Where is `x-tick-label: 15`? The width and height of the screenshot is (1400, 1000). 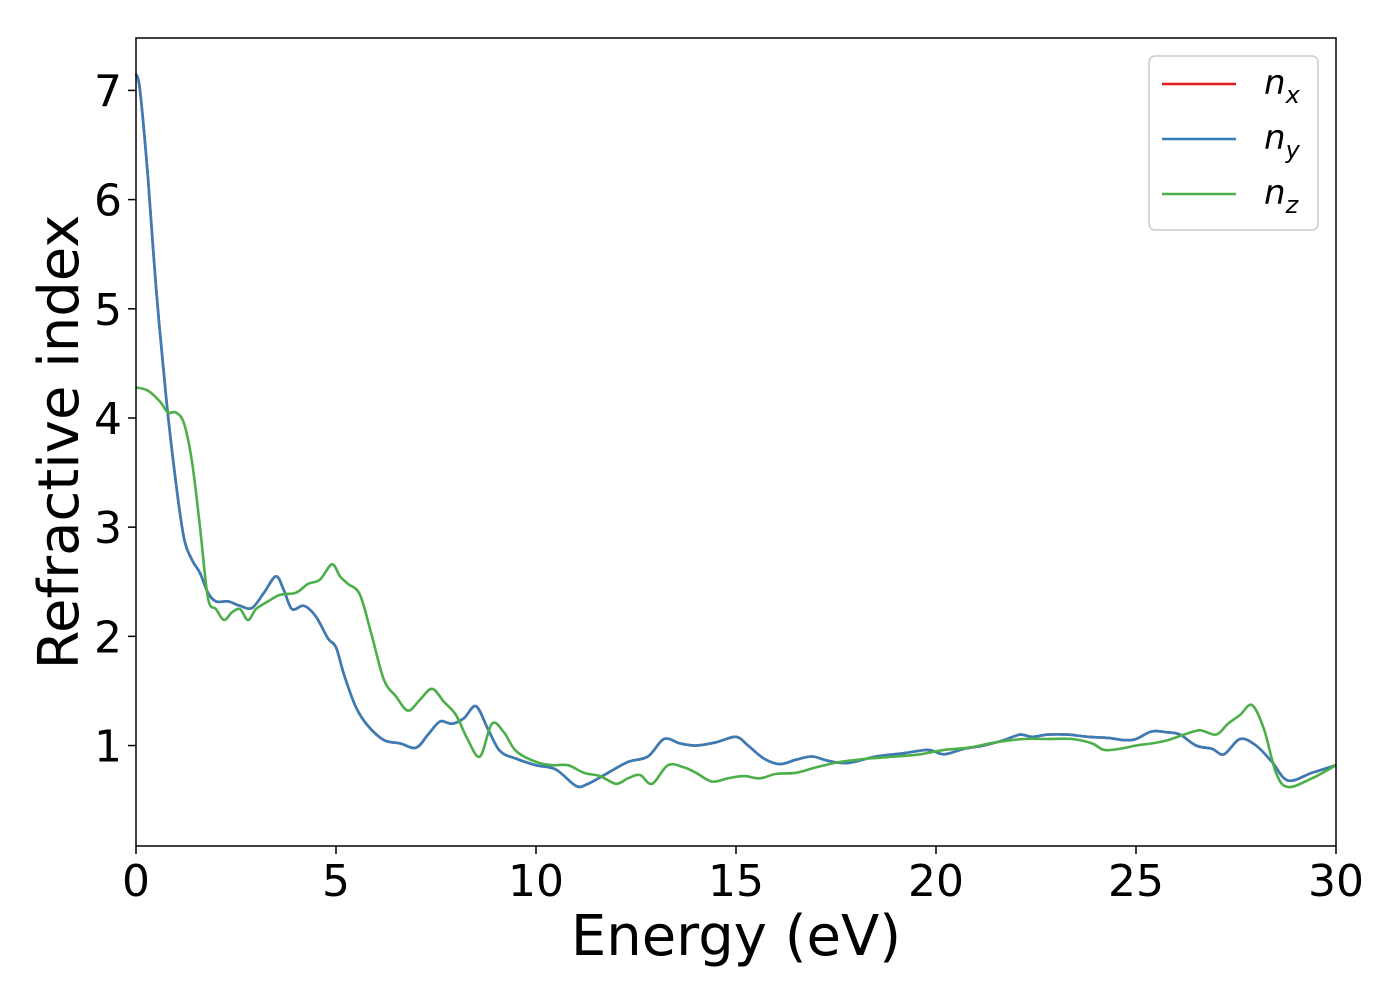
x-tick-label: 15 is located at coordinates (736, 881).